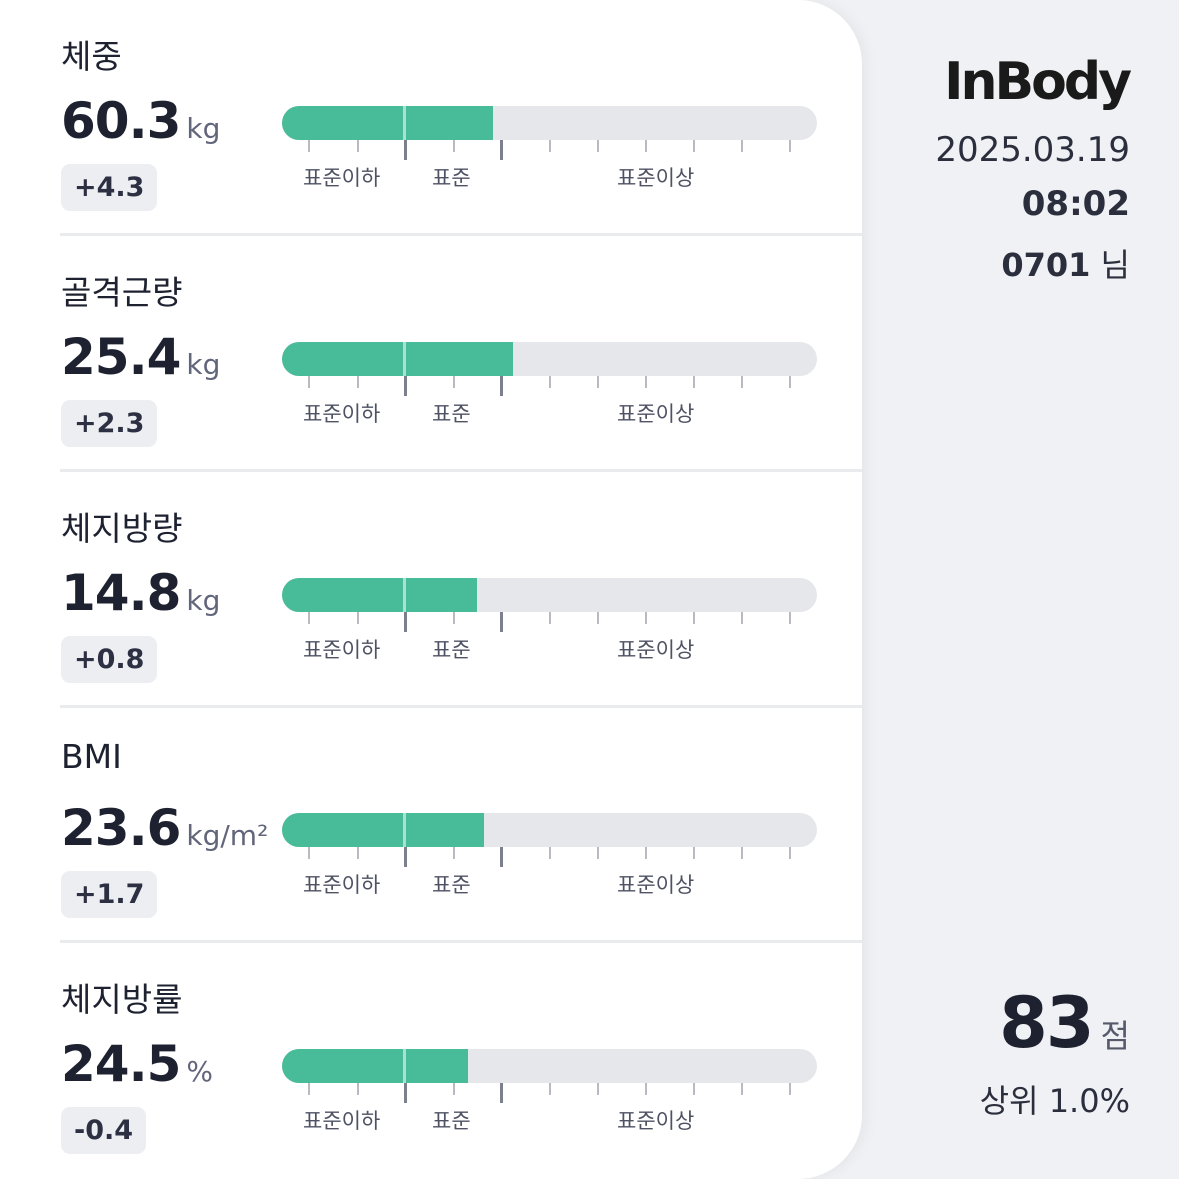 Image resolution: width=1179 pixels, height=1179 pixels. I want to click on metric-value-row: 14.8 kg, so click(140, 593).